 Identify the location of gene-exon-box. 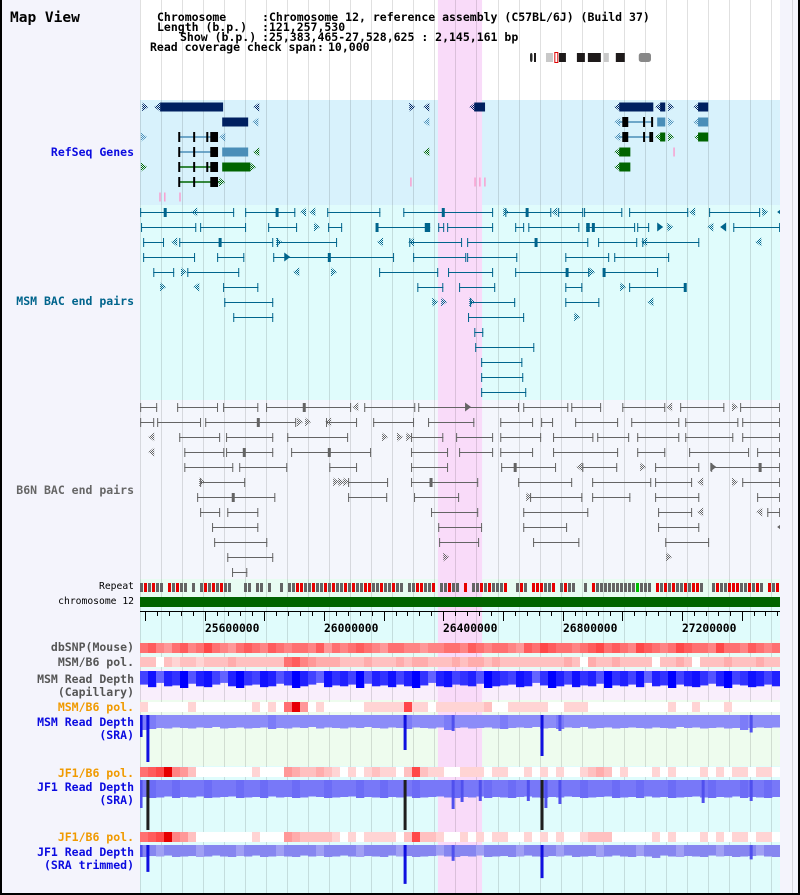
(480, 107).